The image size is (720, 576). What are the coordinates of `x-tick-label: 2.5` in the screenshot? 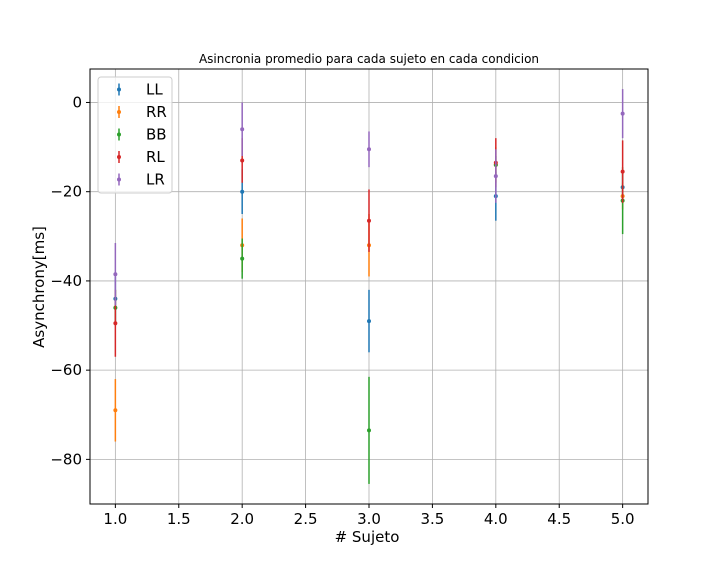 It's located at (306, 519).